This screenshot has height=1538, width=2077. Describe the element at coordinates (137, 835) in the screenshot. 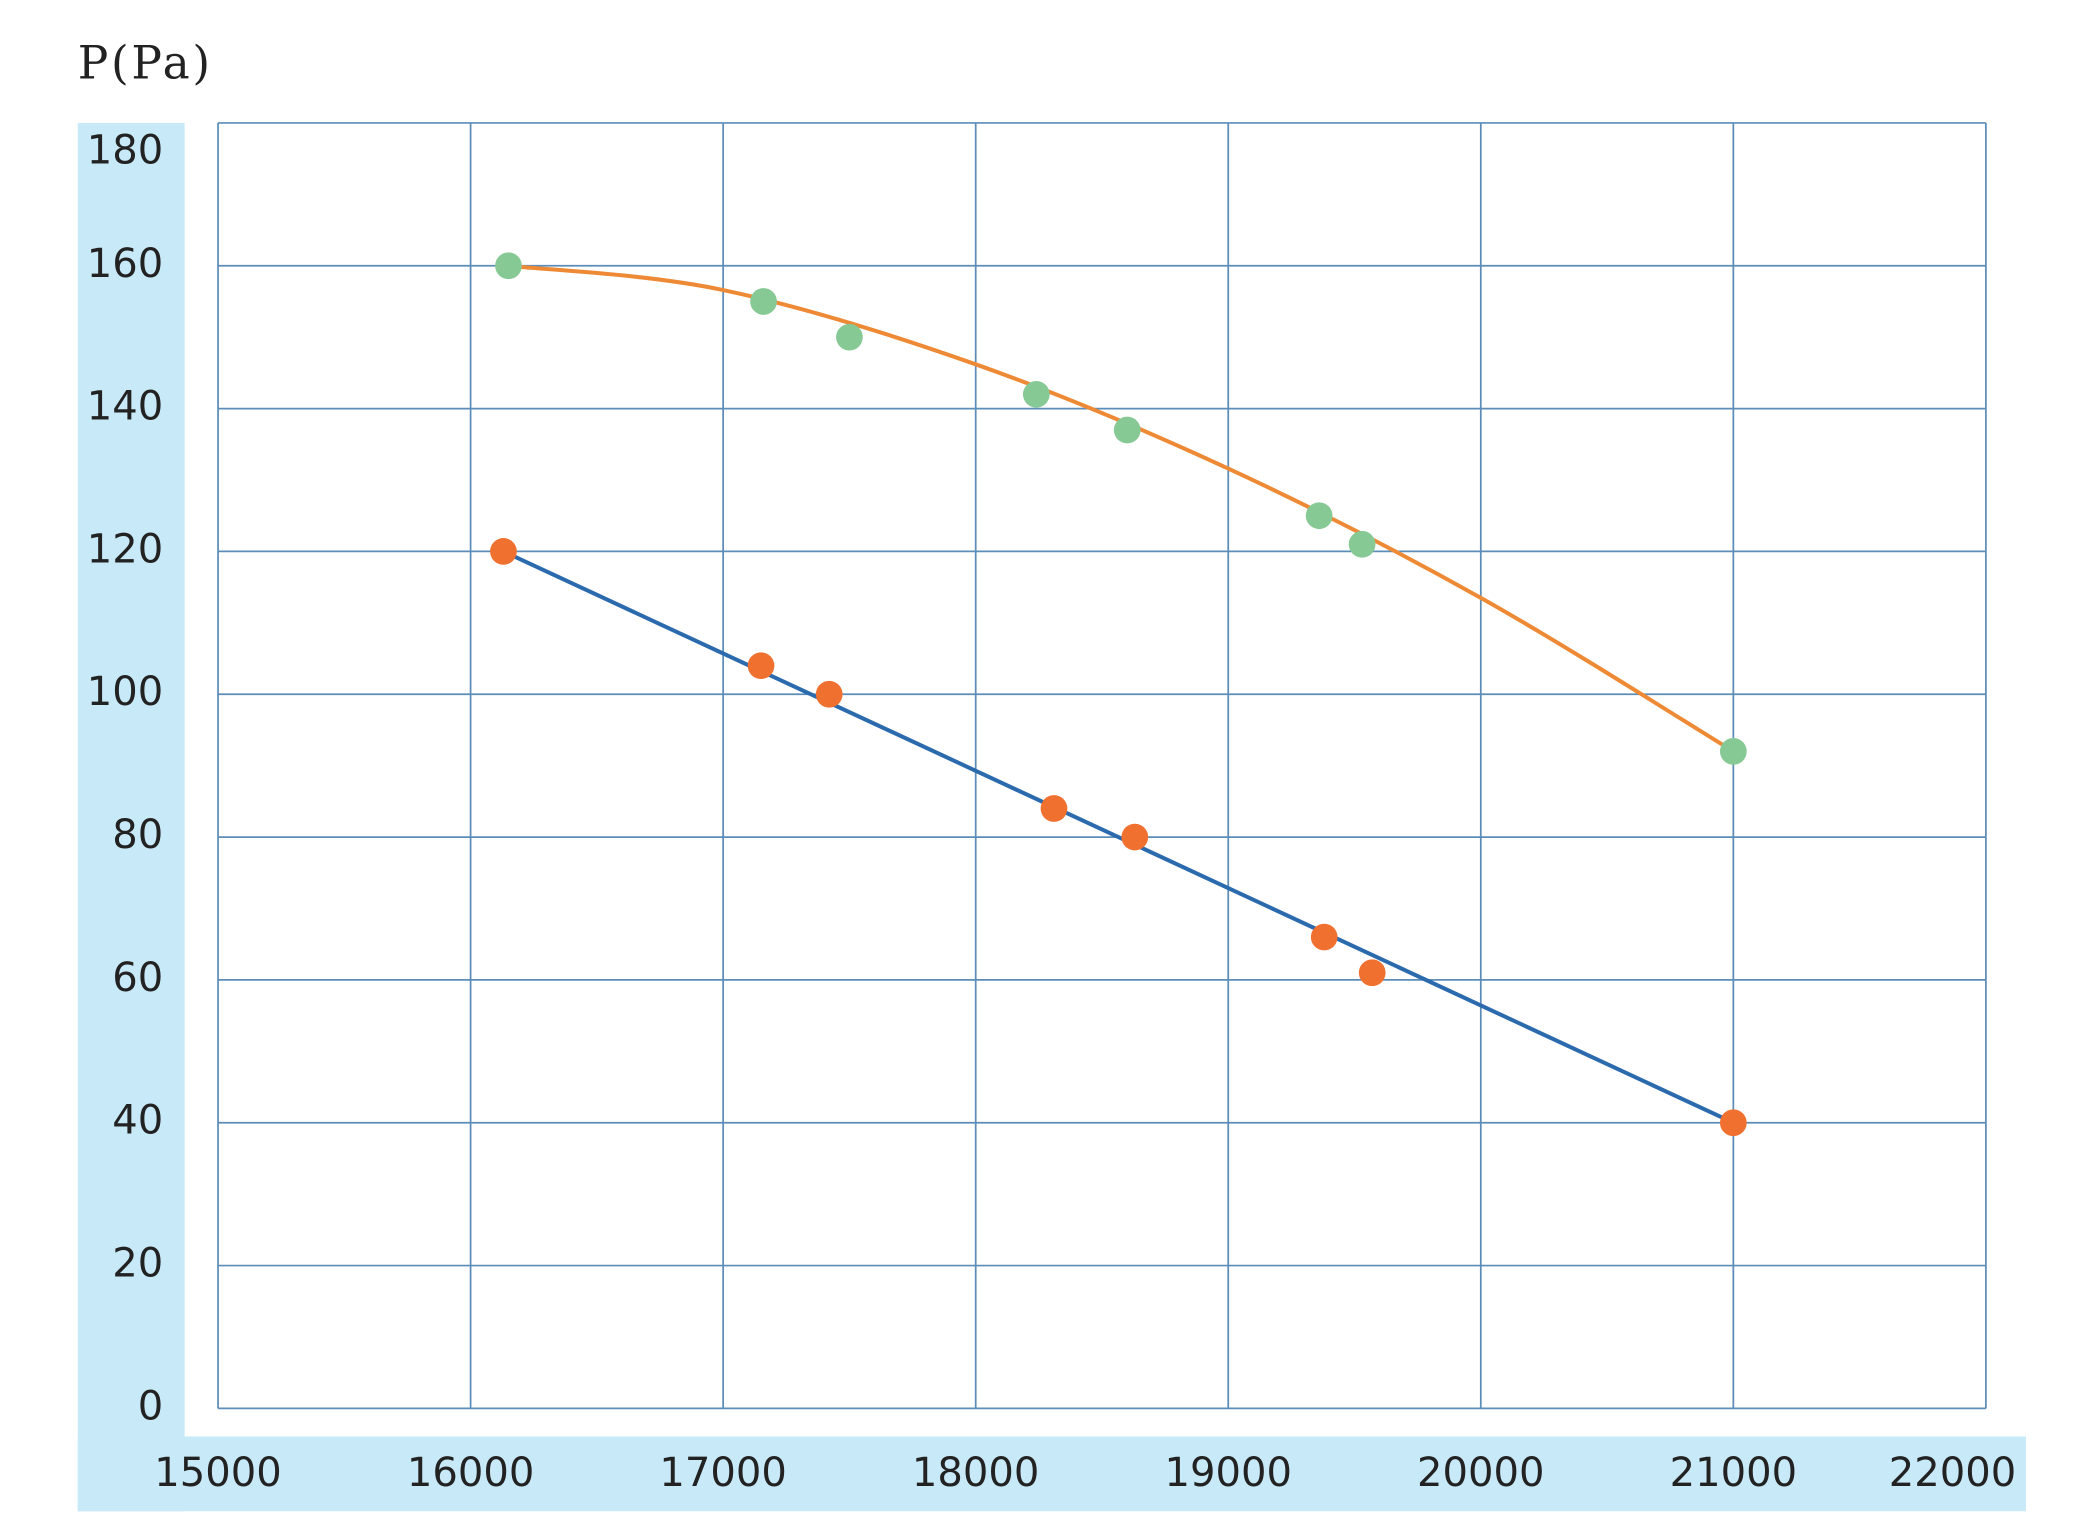

I see `y-tick-label: 80` at that location.